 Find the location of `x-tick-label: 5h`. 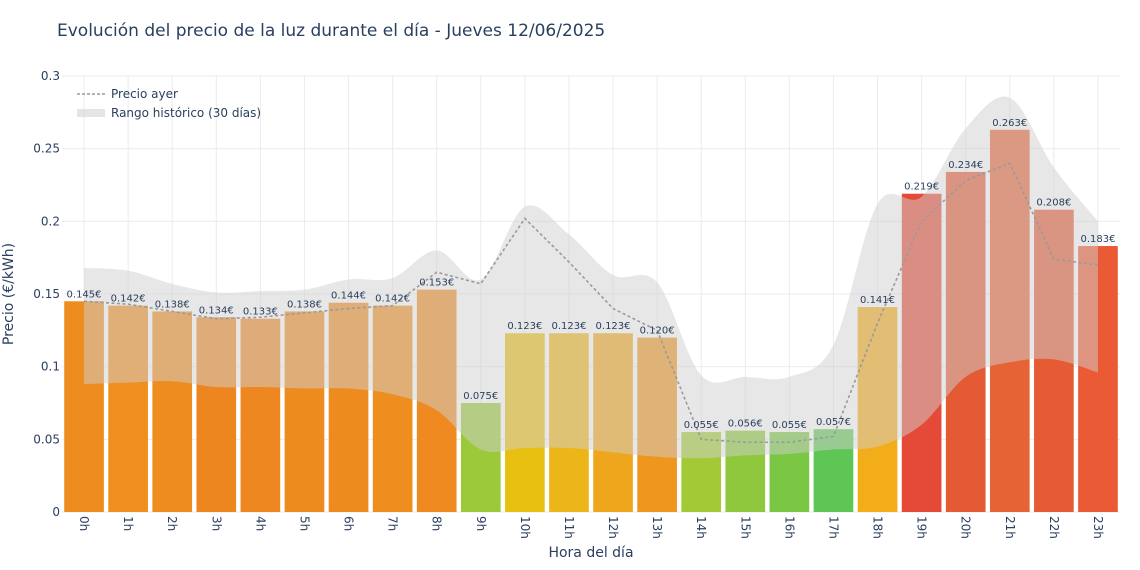

x-tick-label: 5h is located at coordinates (304, 523).